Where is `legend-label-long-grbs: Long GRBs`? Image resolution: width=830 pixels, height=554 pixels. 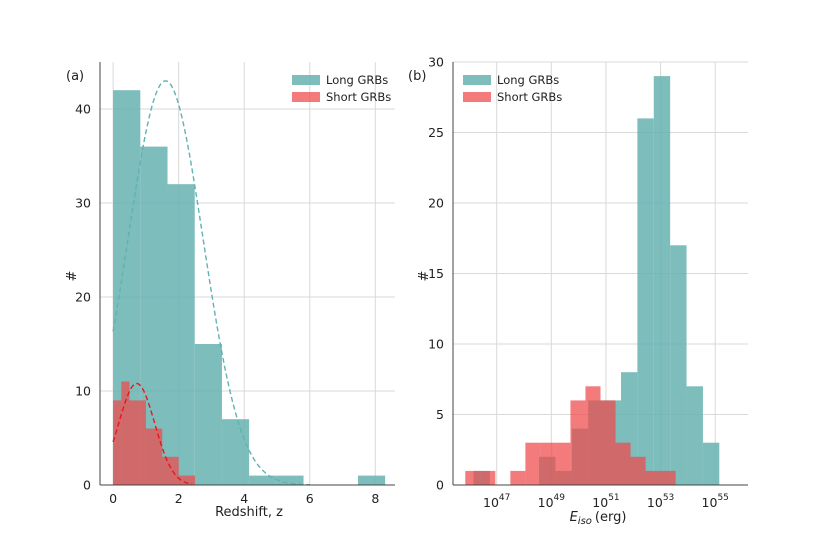 legend-label-long-grbs: Long GRBs is located at coordinates (357, 80).